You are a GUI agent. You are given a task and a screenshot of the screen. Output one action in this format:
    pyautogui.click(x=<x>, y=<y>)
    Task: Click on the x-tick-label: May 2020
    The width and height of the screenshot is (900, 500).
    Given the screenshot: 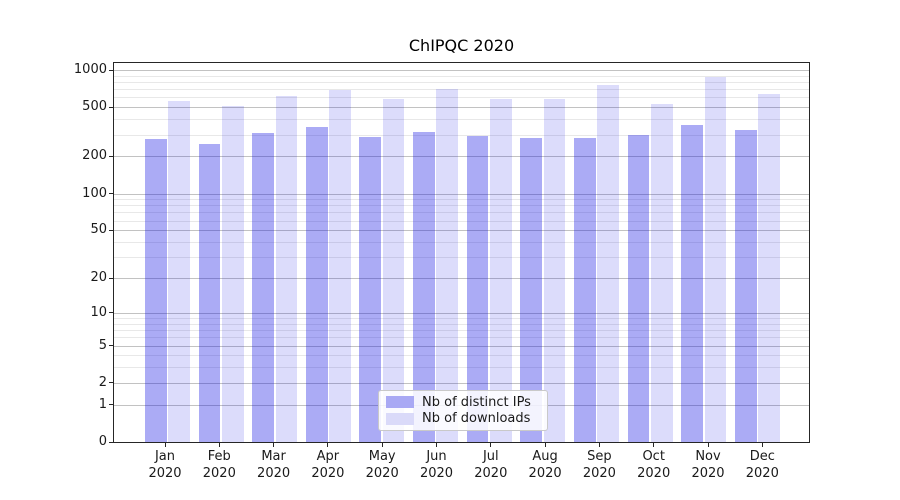 What is the action you would take?
    pyautogui.click(x=382, y=465)
    